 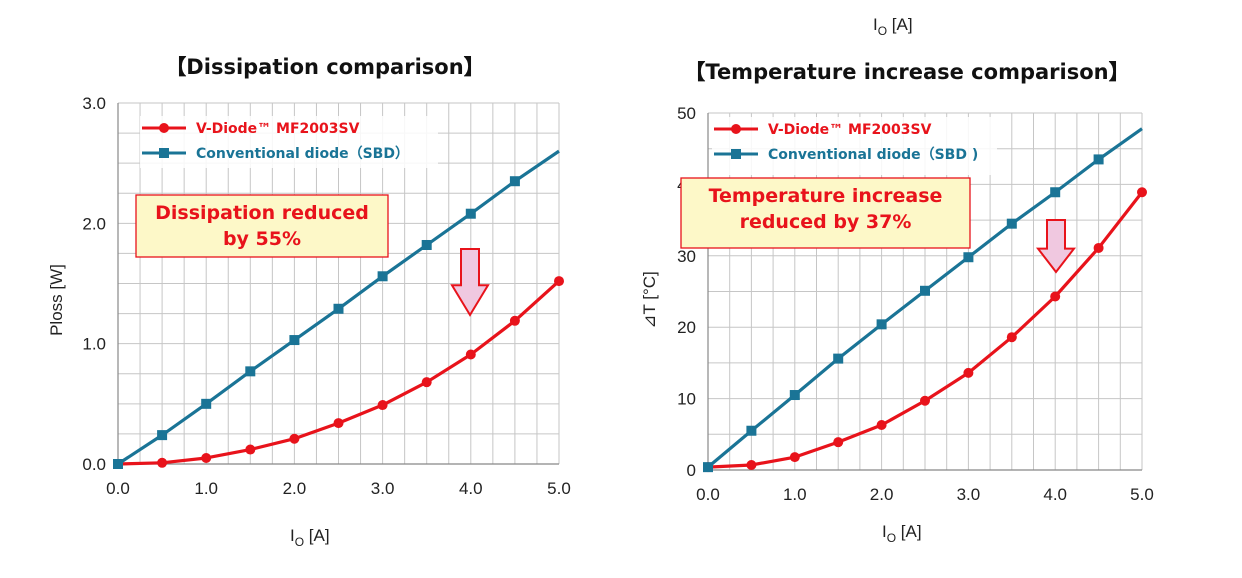 What do you see at coordinates (686, 399) in the screenshot?
I see `y-tick-label: 10` at bounding box center [686, 399].